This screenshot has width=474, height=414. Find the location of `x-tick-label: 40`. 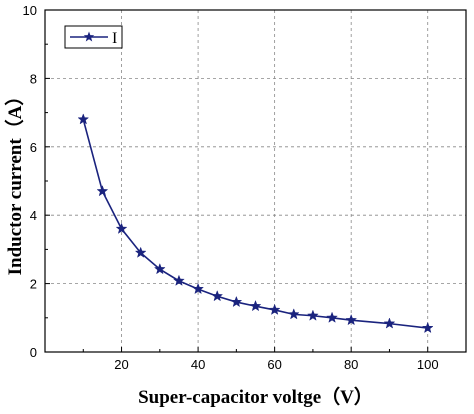

x-tick-label: 40 is located at coordinates (198, 364).